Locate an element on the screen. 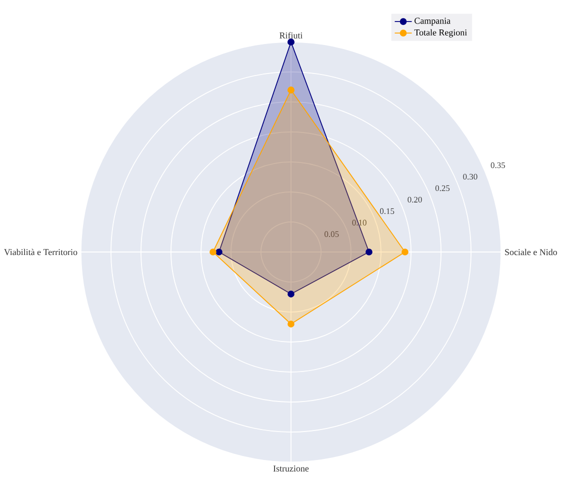 The image size is (561, 487). y-tick-label: 0.30 is located at coordinates (470, 177).